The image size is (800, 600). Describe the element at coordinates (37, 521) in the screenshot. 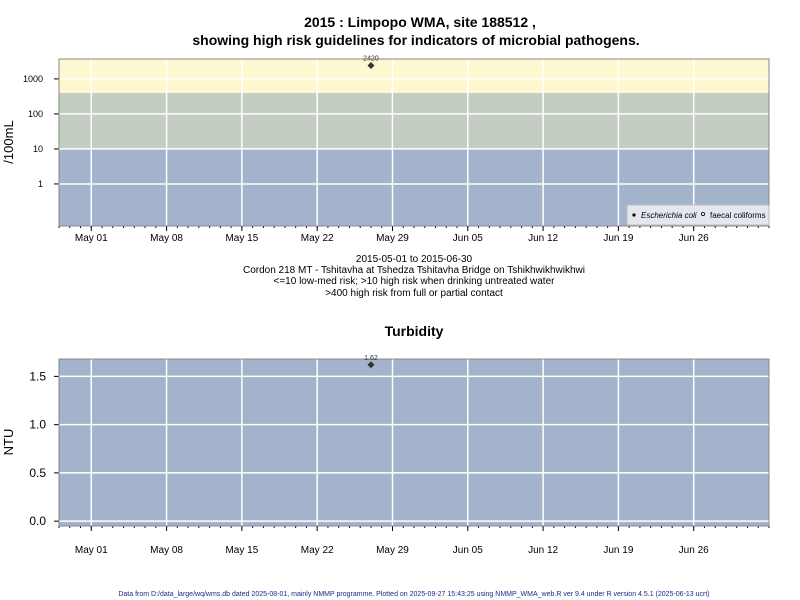

I see `y-tick-label: 0.0` at that location.